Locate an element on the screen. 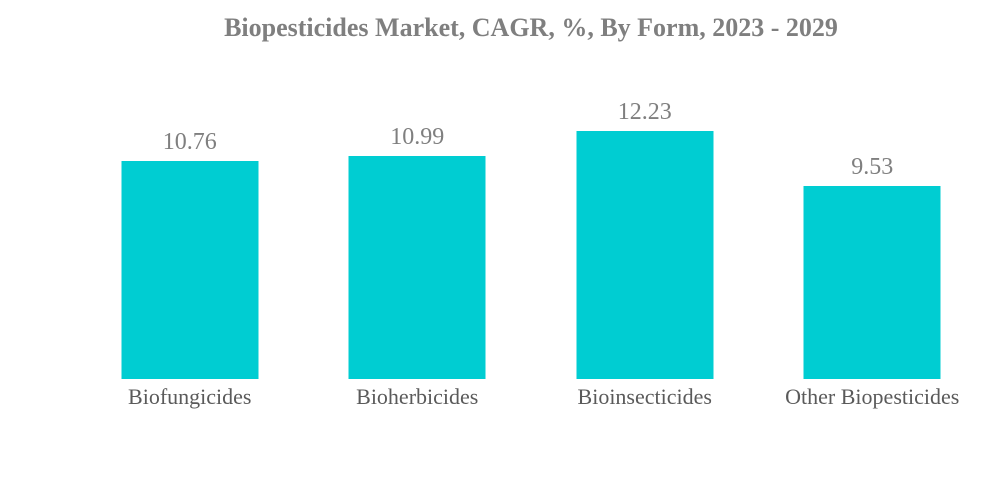 Image resolution: width=1000 pixels, height=483 pixels. category-label: Other Biopesticides is located at coordinates (872, 396).